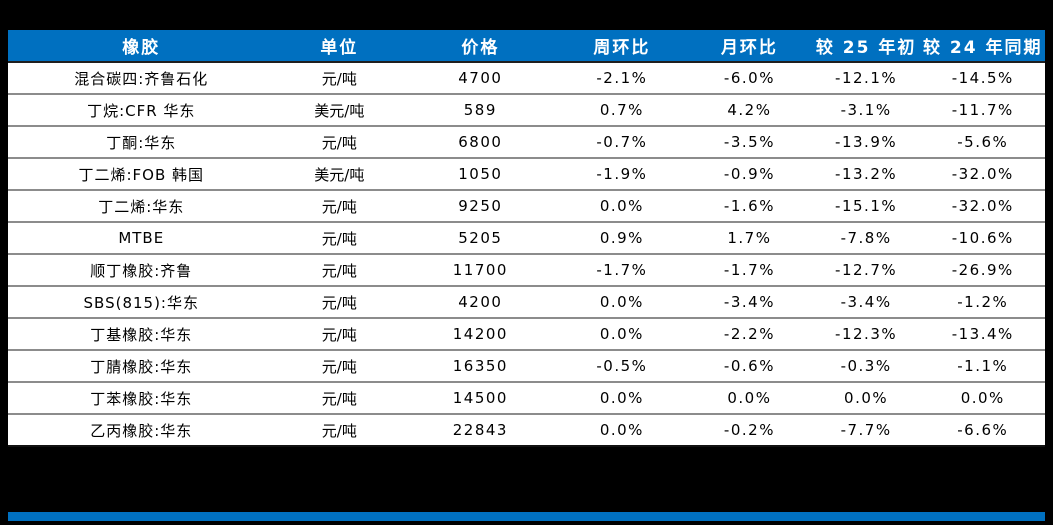 The height and width of the screenshot is (525, 1053). Describe the element at coordinates (480, 334) in the screenshot. I see `price-cell: 14200` at that location.